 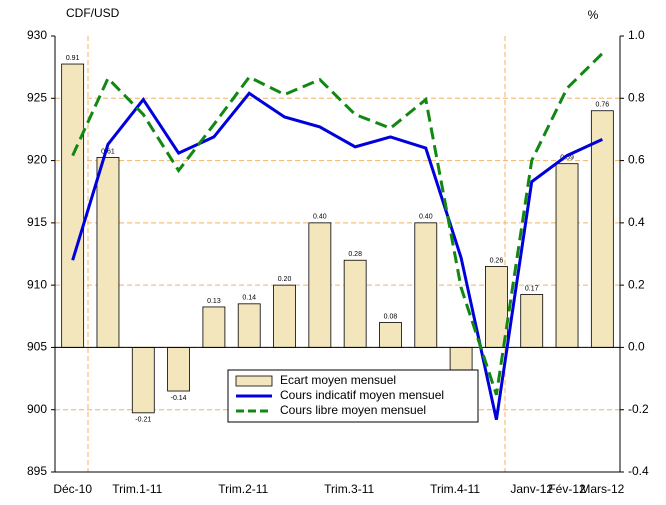 What do you see at coordinates (497, 260) in the screenshot?
I see `bar-label: 0.26` at bounding box center [497, 260].